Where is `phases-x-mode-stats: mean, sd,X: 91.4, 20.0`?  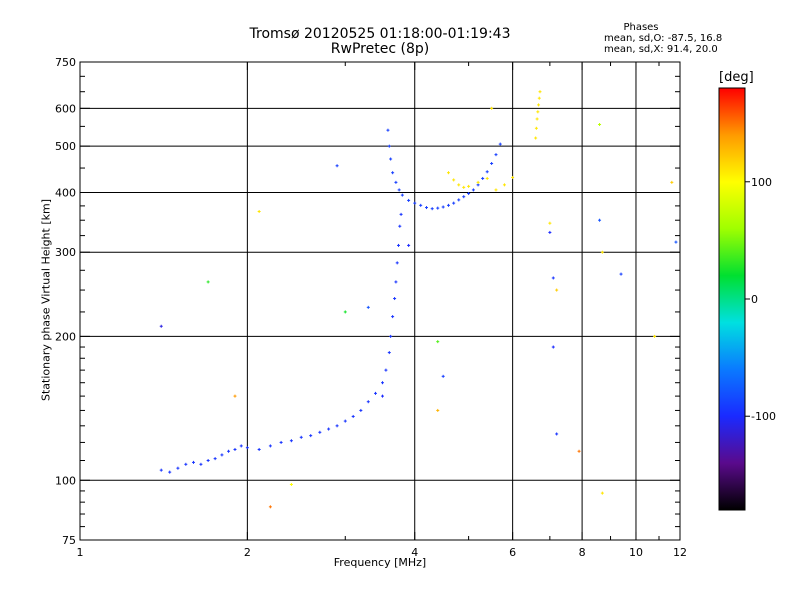
phases-x-mode-stats: mean, sd,X: 91.4, 20.0 is located at coordinates (661, 49).